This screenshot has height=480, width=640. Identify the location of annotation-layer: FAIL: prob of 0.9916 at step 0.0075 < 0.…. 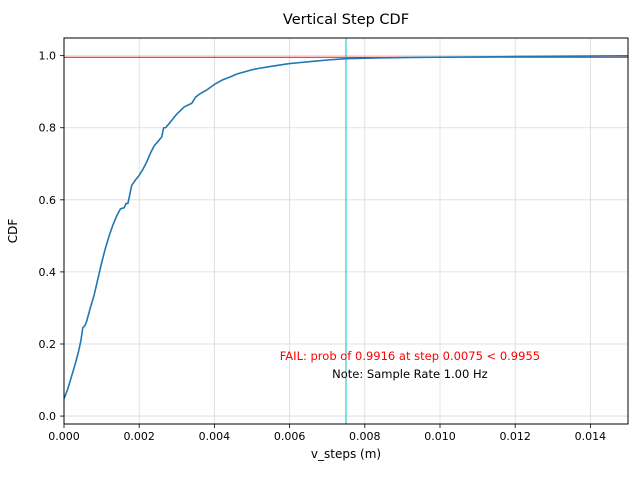
(410, 365).